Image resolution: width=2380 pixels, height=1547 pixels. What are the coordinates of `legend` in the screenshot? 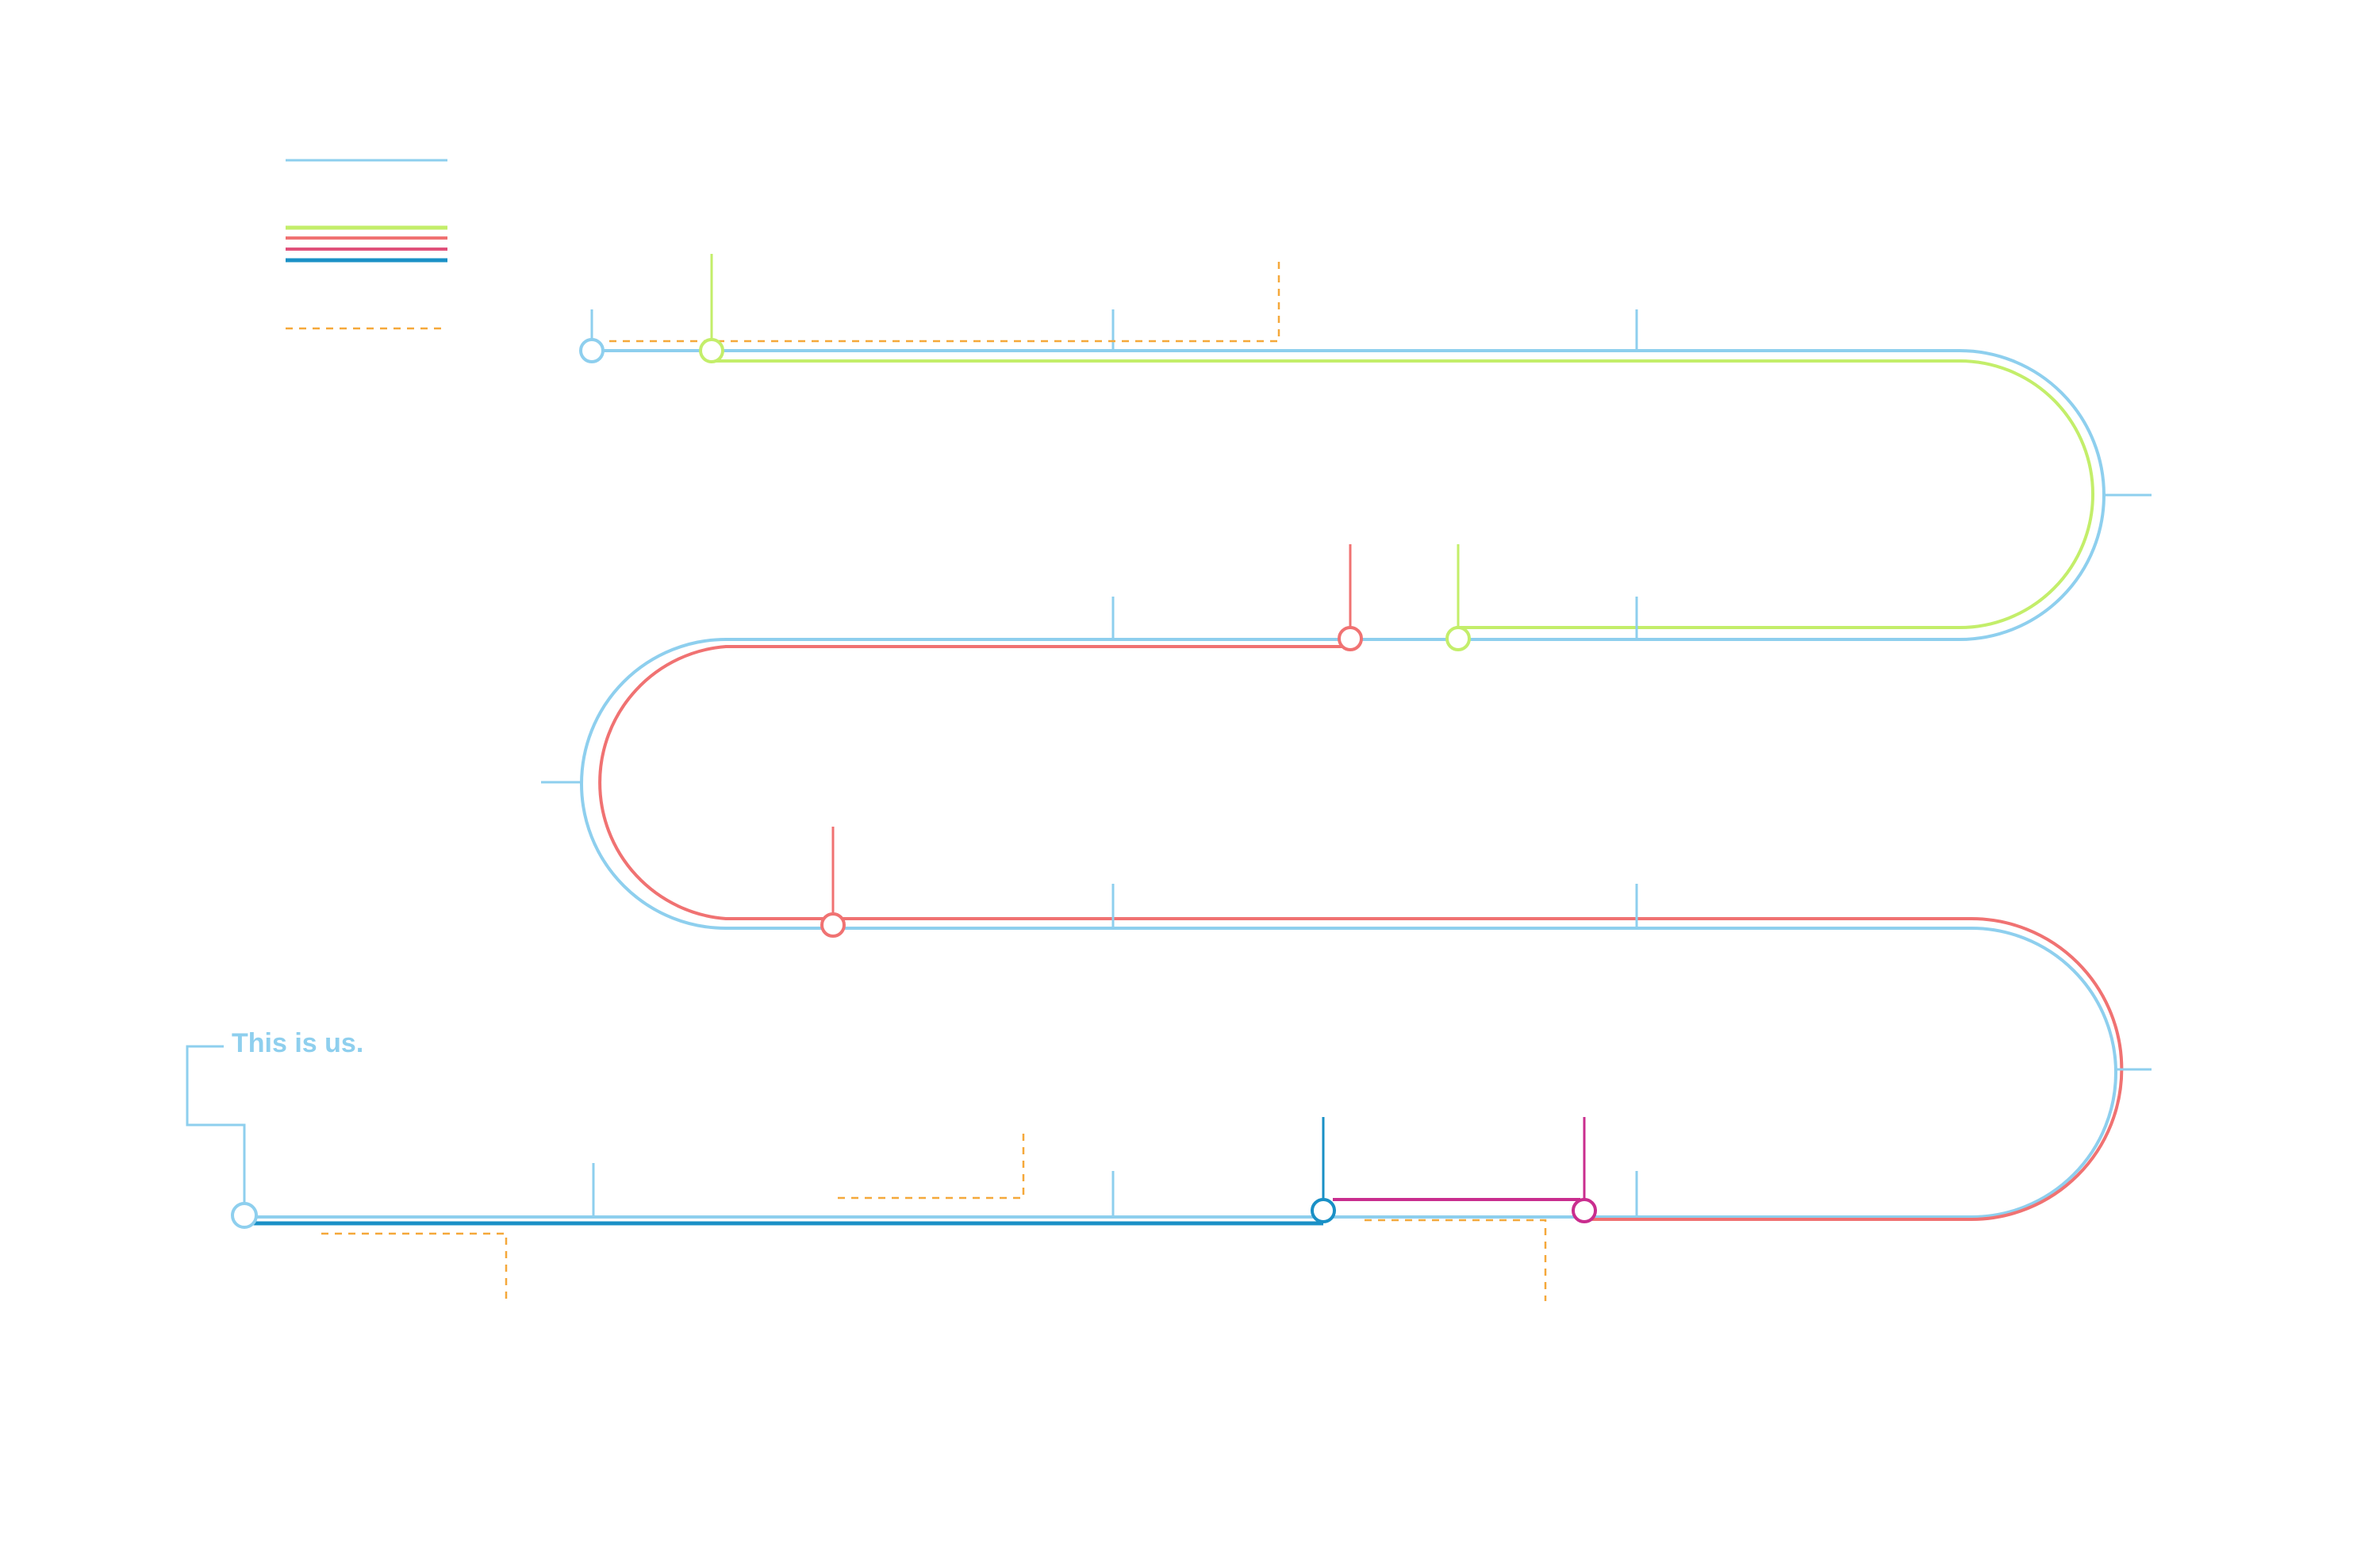 It's located at (366, 244).